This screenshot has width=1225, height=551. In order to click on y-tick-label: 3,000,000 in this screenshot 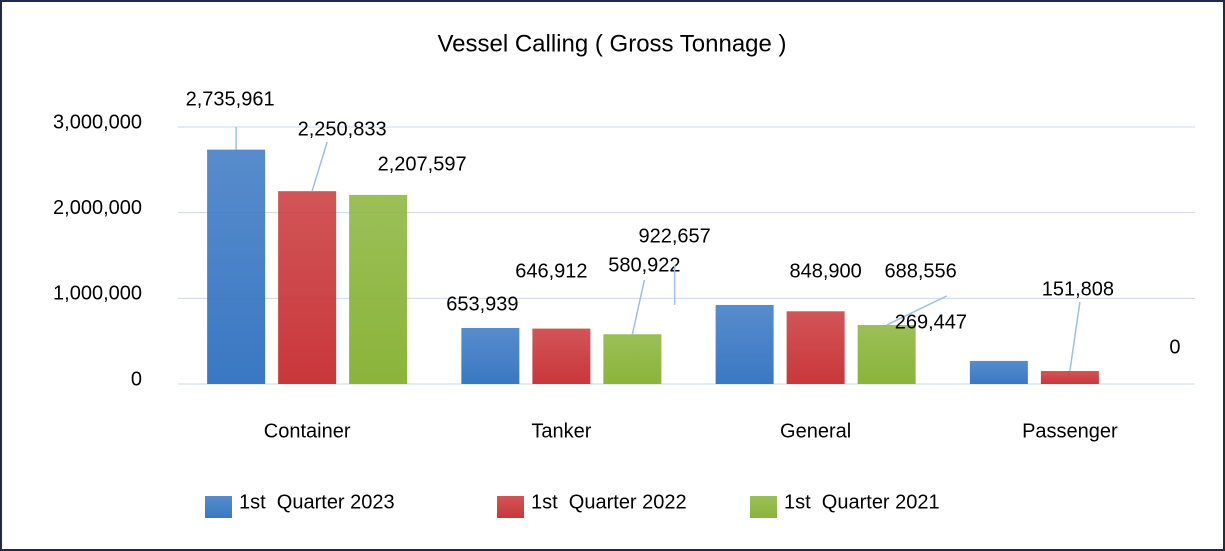, I will do `click(97, 122)`.